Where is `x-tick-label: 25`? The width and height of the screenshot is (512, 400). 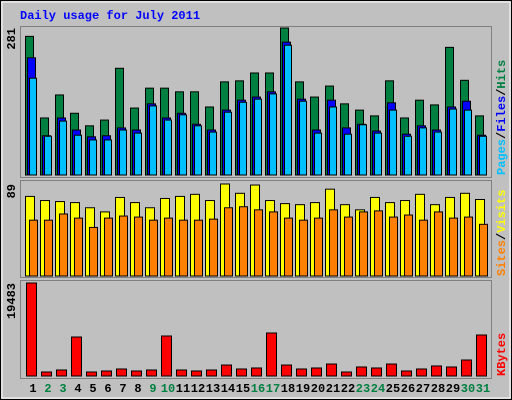
x-tick-label: 25 is located at coordinates (393, 389).